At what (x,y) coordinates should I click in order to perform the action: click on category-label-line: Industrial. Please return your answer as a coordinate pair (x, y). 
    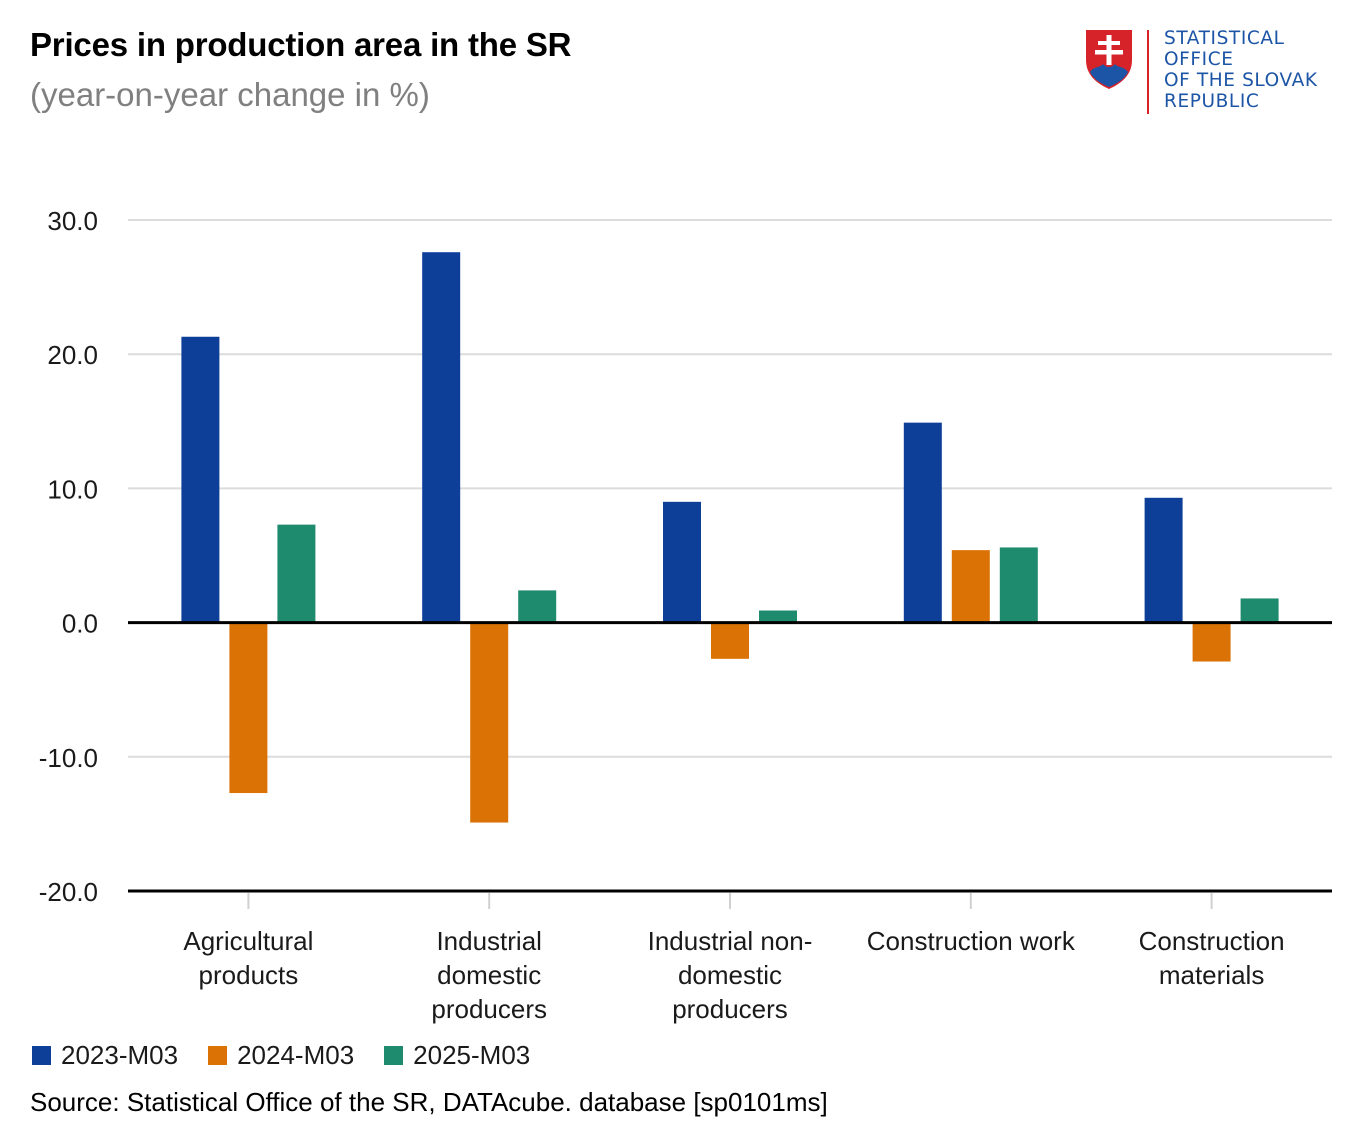
    Looking at the image, I should click on (489, 941).